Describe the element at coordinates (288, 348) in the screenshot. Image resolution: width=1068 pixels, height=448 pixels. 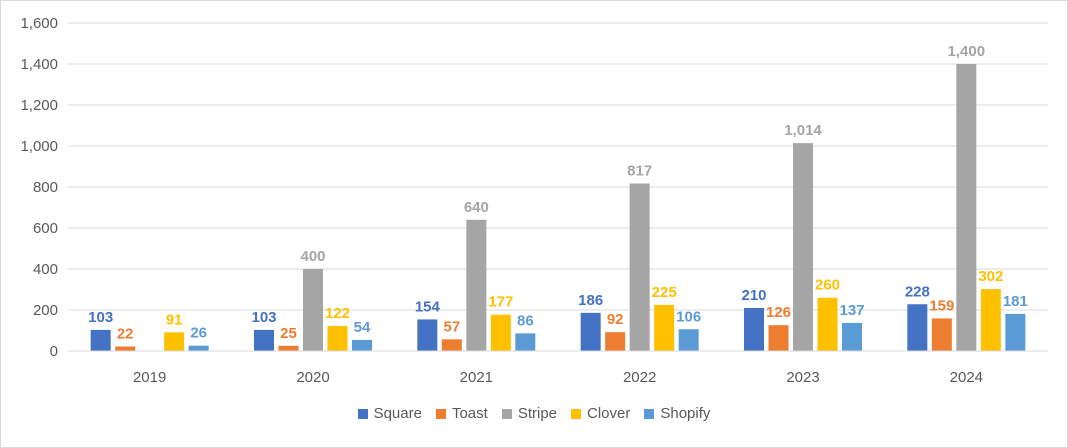
I see `bar-toast-2020` at that location.